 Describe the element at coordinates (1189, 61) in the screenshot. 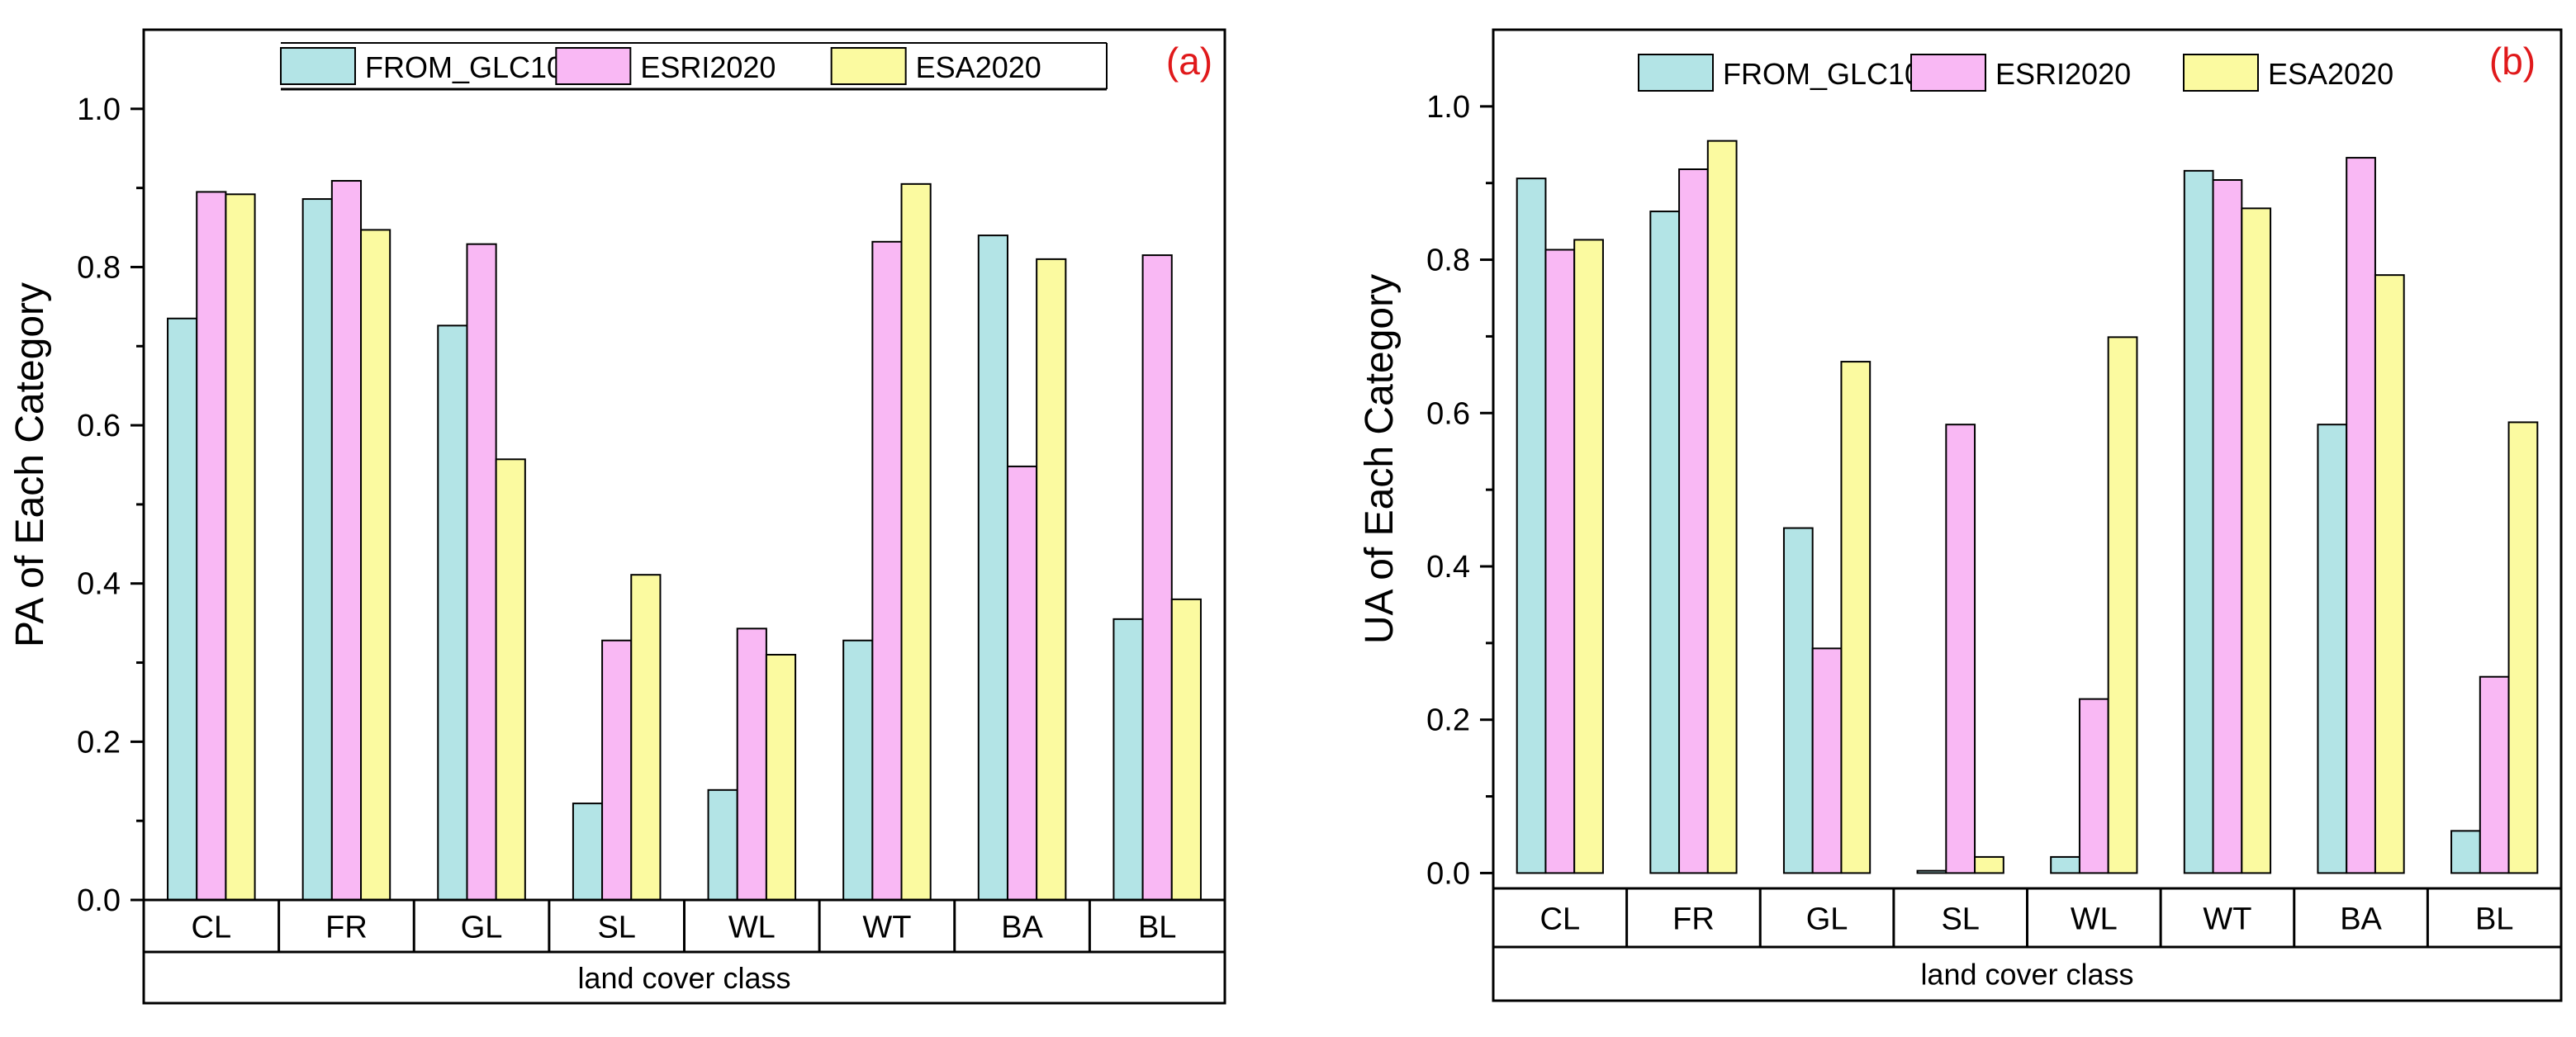

I see `panel-label: (a)` at that location.